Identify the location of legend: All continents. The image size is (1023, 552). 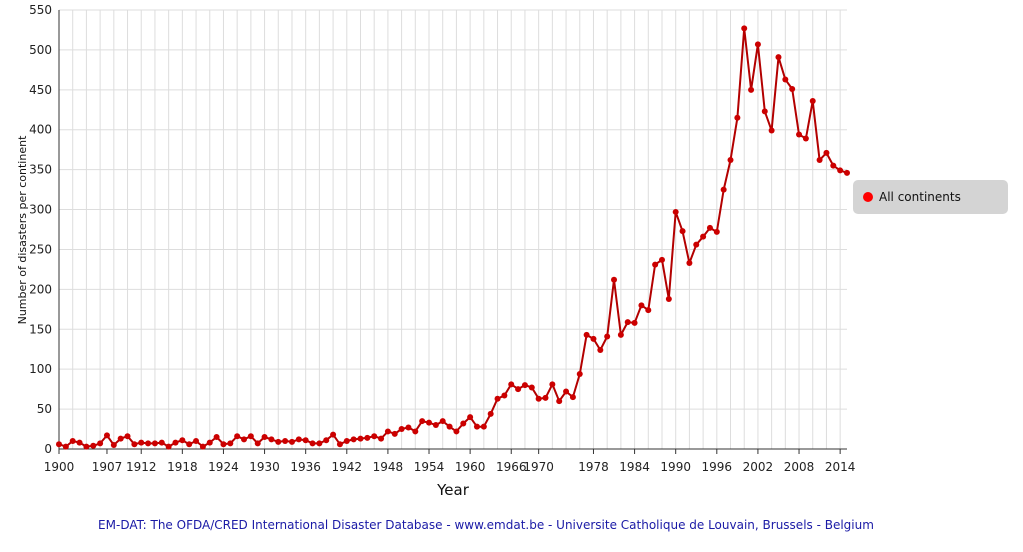
(930, 197).